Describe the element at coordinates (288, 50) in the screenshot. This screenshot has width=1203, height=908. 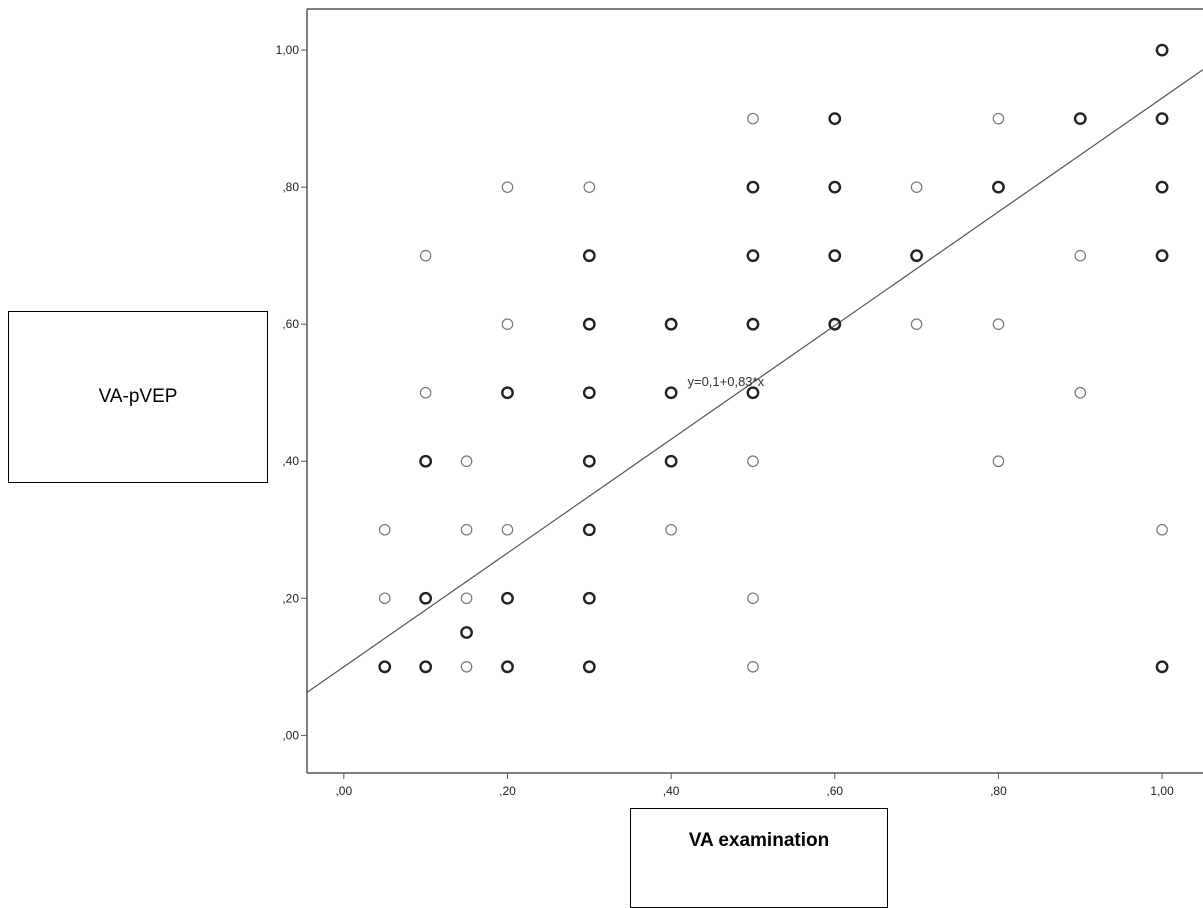
I see `y-tick-label: 1,00` at that location.